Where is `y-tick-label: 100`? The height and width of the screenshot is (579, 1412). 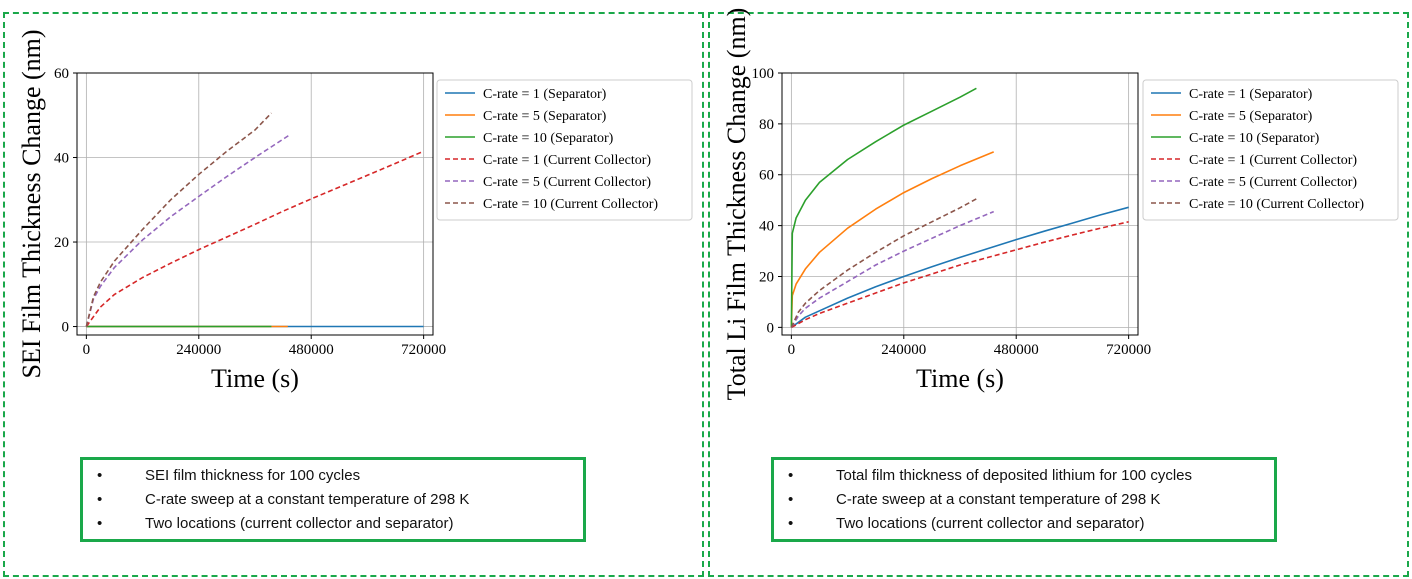 y-tick-label: 100 is located at coordinates (763, 74).